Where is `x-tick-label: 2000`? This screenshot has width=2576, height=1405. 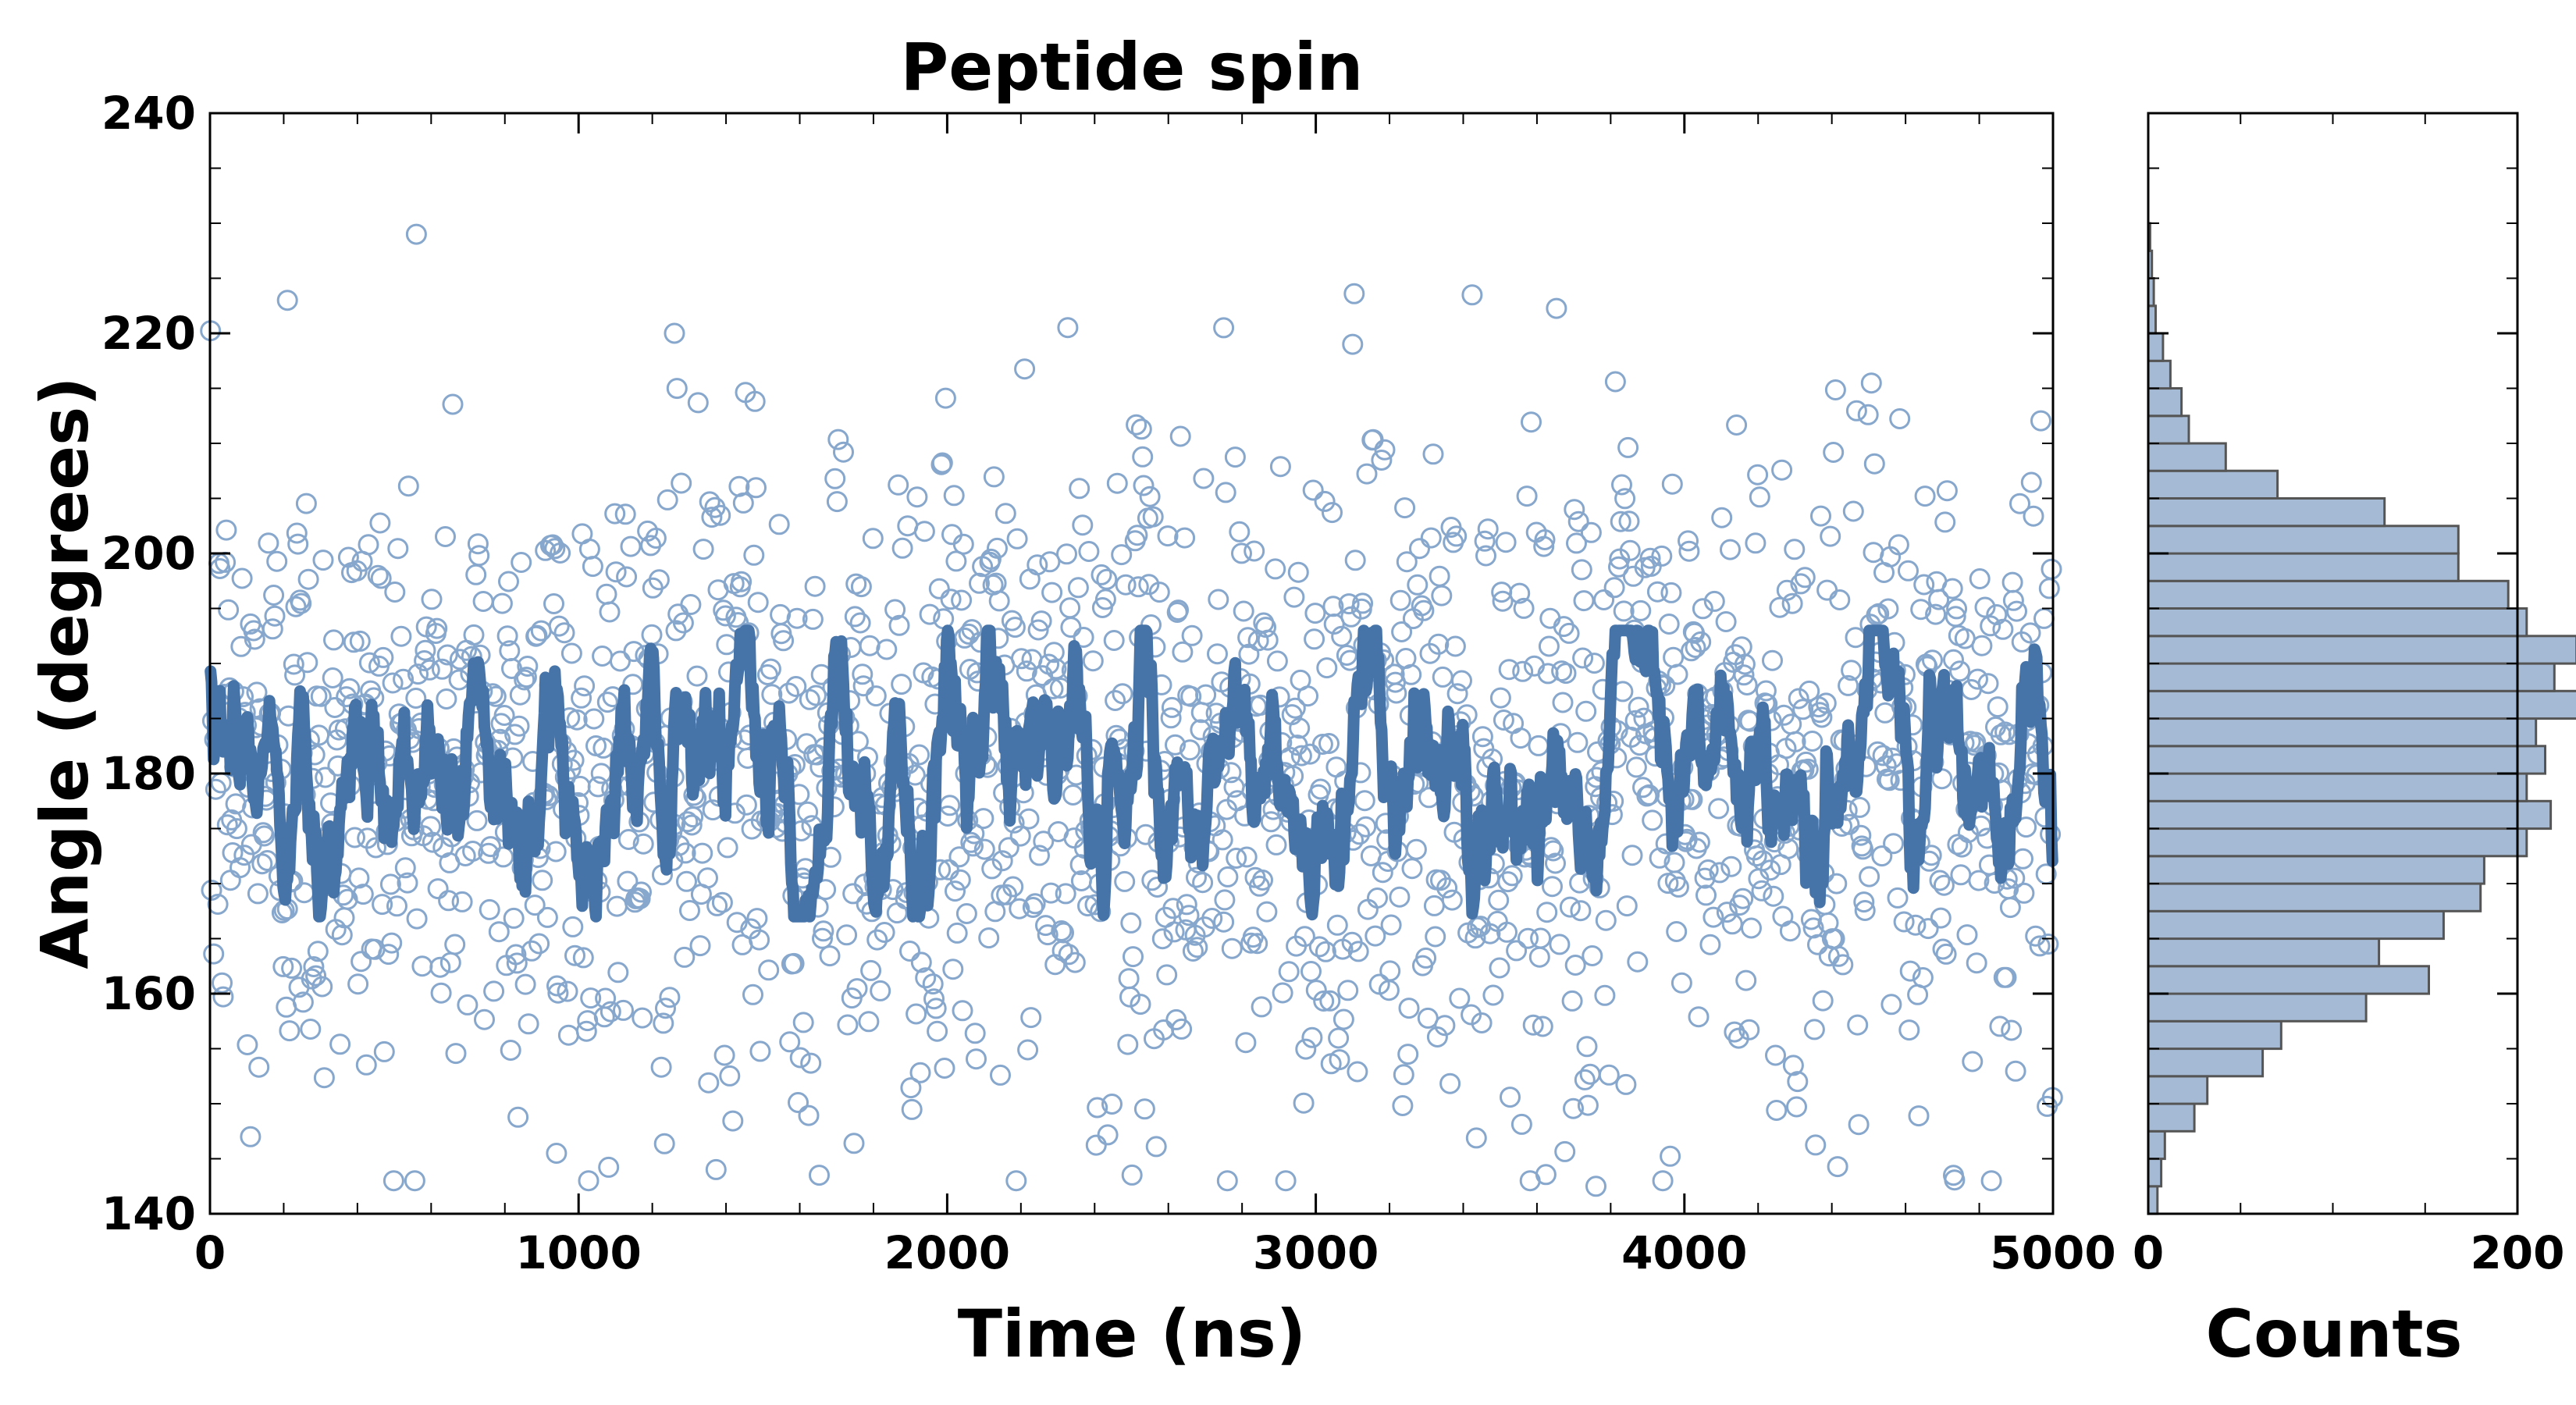
x-tick-label: 2000 is located at coordinates (947, 1252).